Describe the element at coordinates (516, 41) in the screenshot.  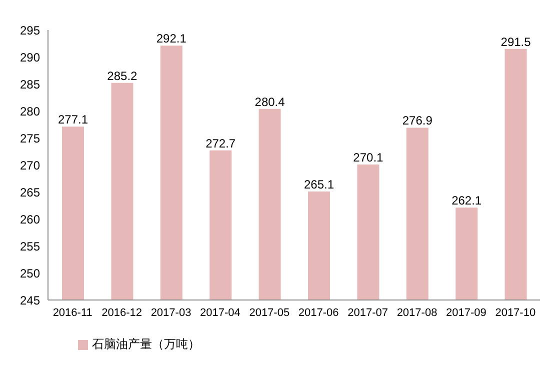
I see `data-label: 291.5` at that location.